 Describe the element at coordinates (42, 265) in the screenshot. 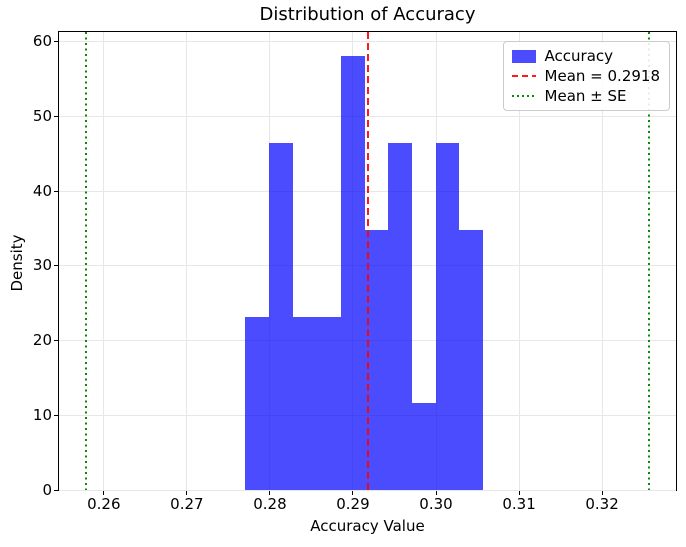

I see `y-tick-label: 30` at that location.